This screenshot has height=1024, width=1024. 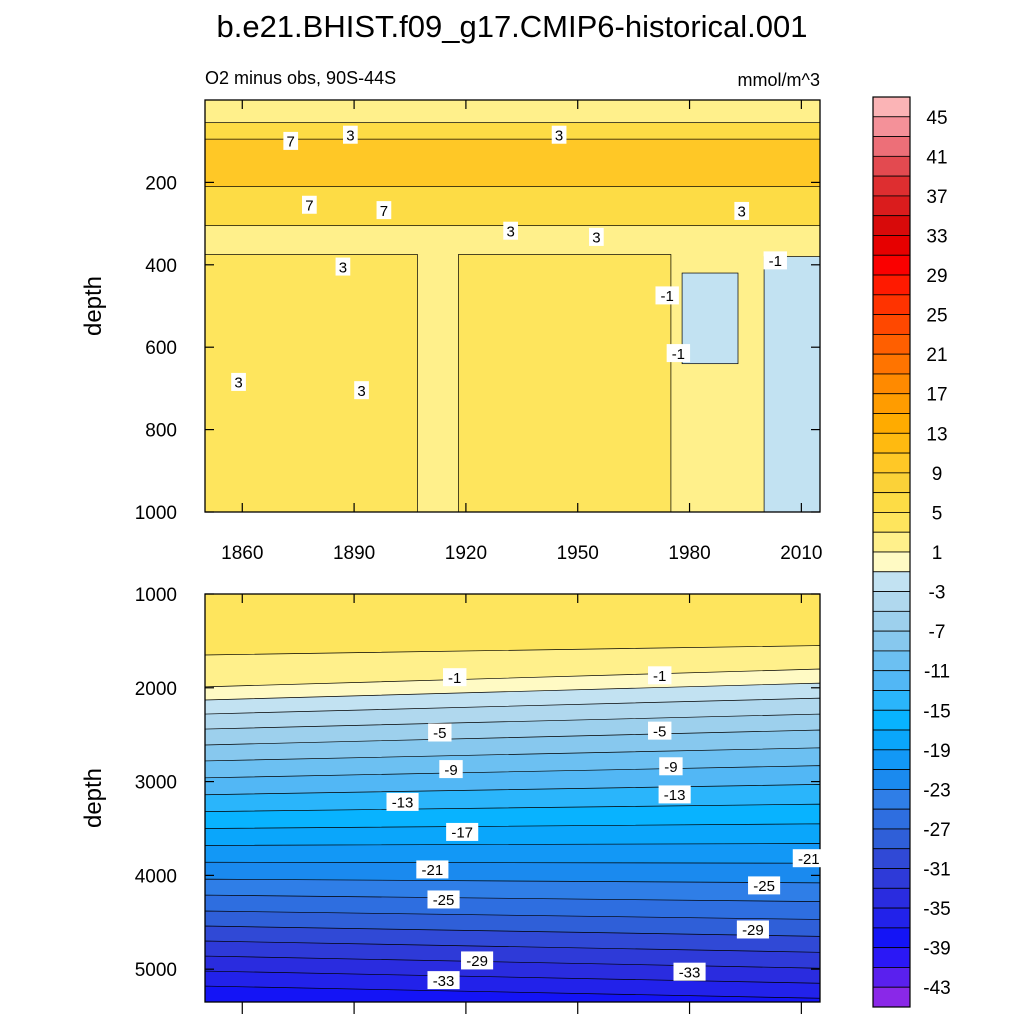 What do you see at coordinates (936, 949) in the screenshot?
I see `colorbar-label: -39` at bounding box center [936, 949].